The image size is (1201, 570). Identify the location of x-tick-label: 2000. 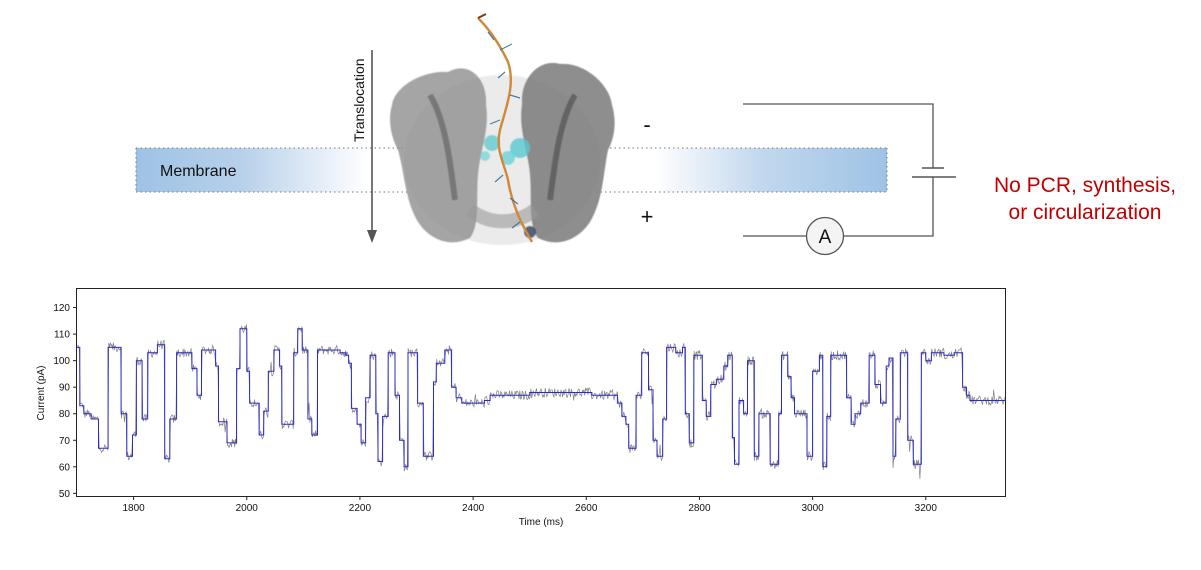
(247, 508).